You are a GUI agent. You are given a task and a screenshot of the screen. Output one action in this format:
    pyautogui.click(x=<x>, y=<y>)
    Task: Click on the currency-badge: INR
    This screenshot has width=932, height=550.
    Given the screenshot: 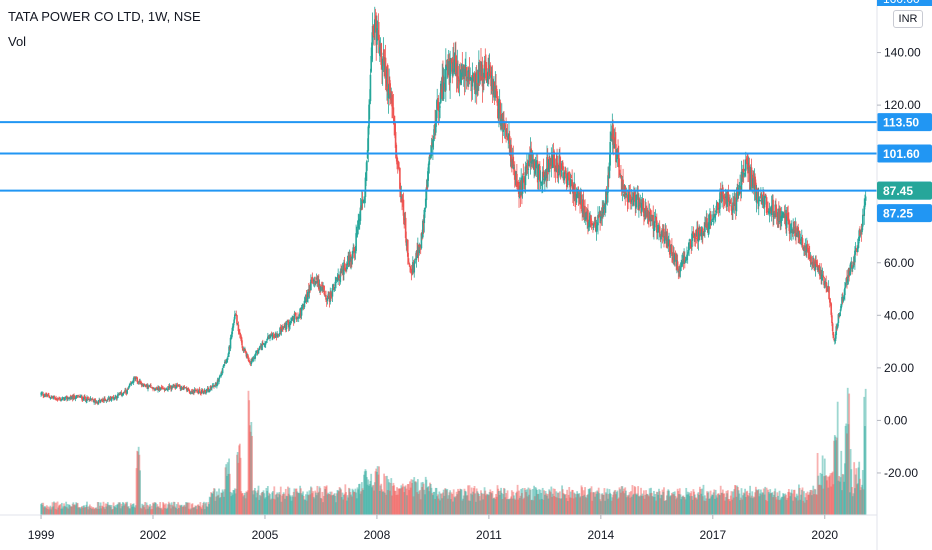 What is the action you would take?
    pyautogui.click(x=908, y=19)
    